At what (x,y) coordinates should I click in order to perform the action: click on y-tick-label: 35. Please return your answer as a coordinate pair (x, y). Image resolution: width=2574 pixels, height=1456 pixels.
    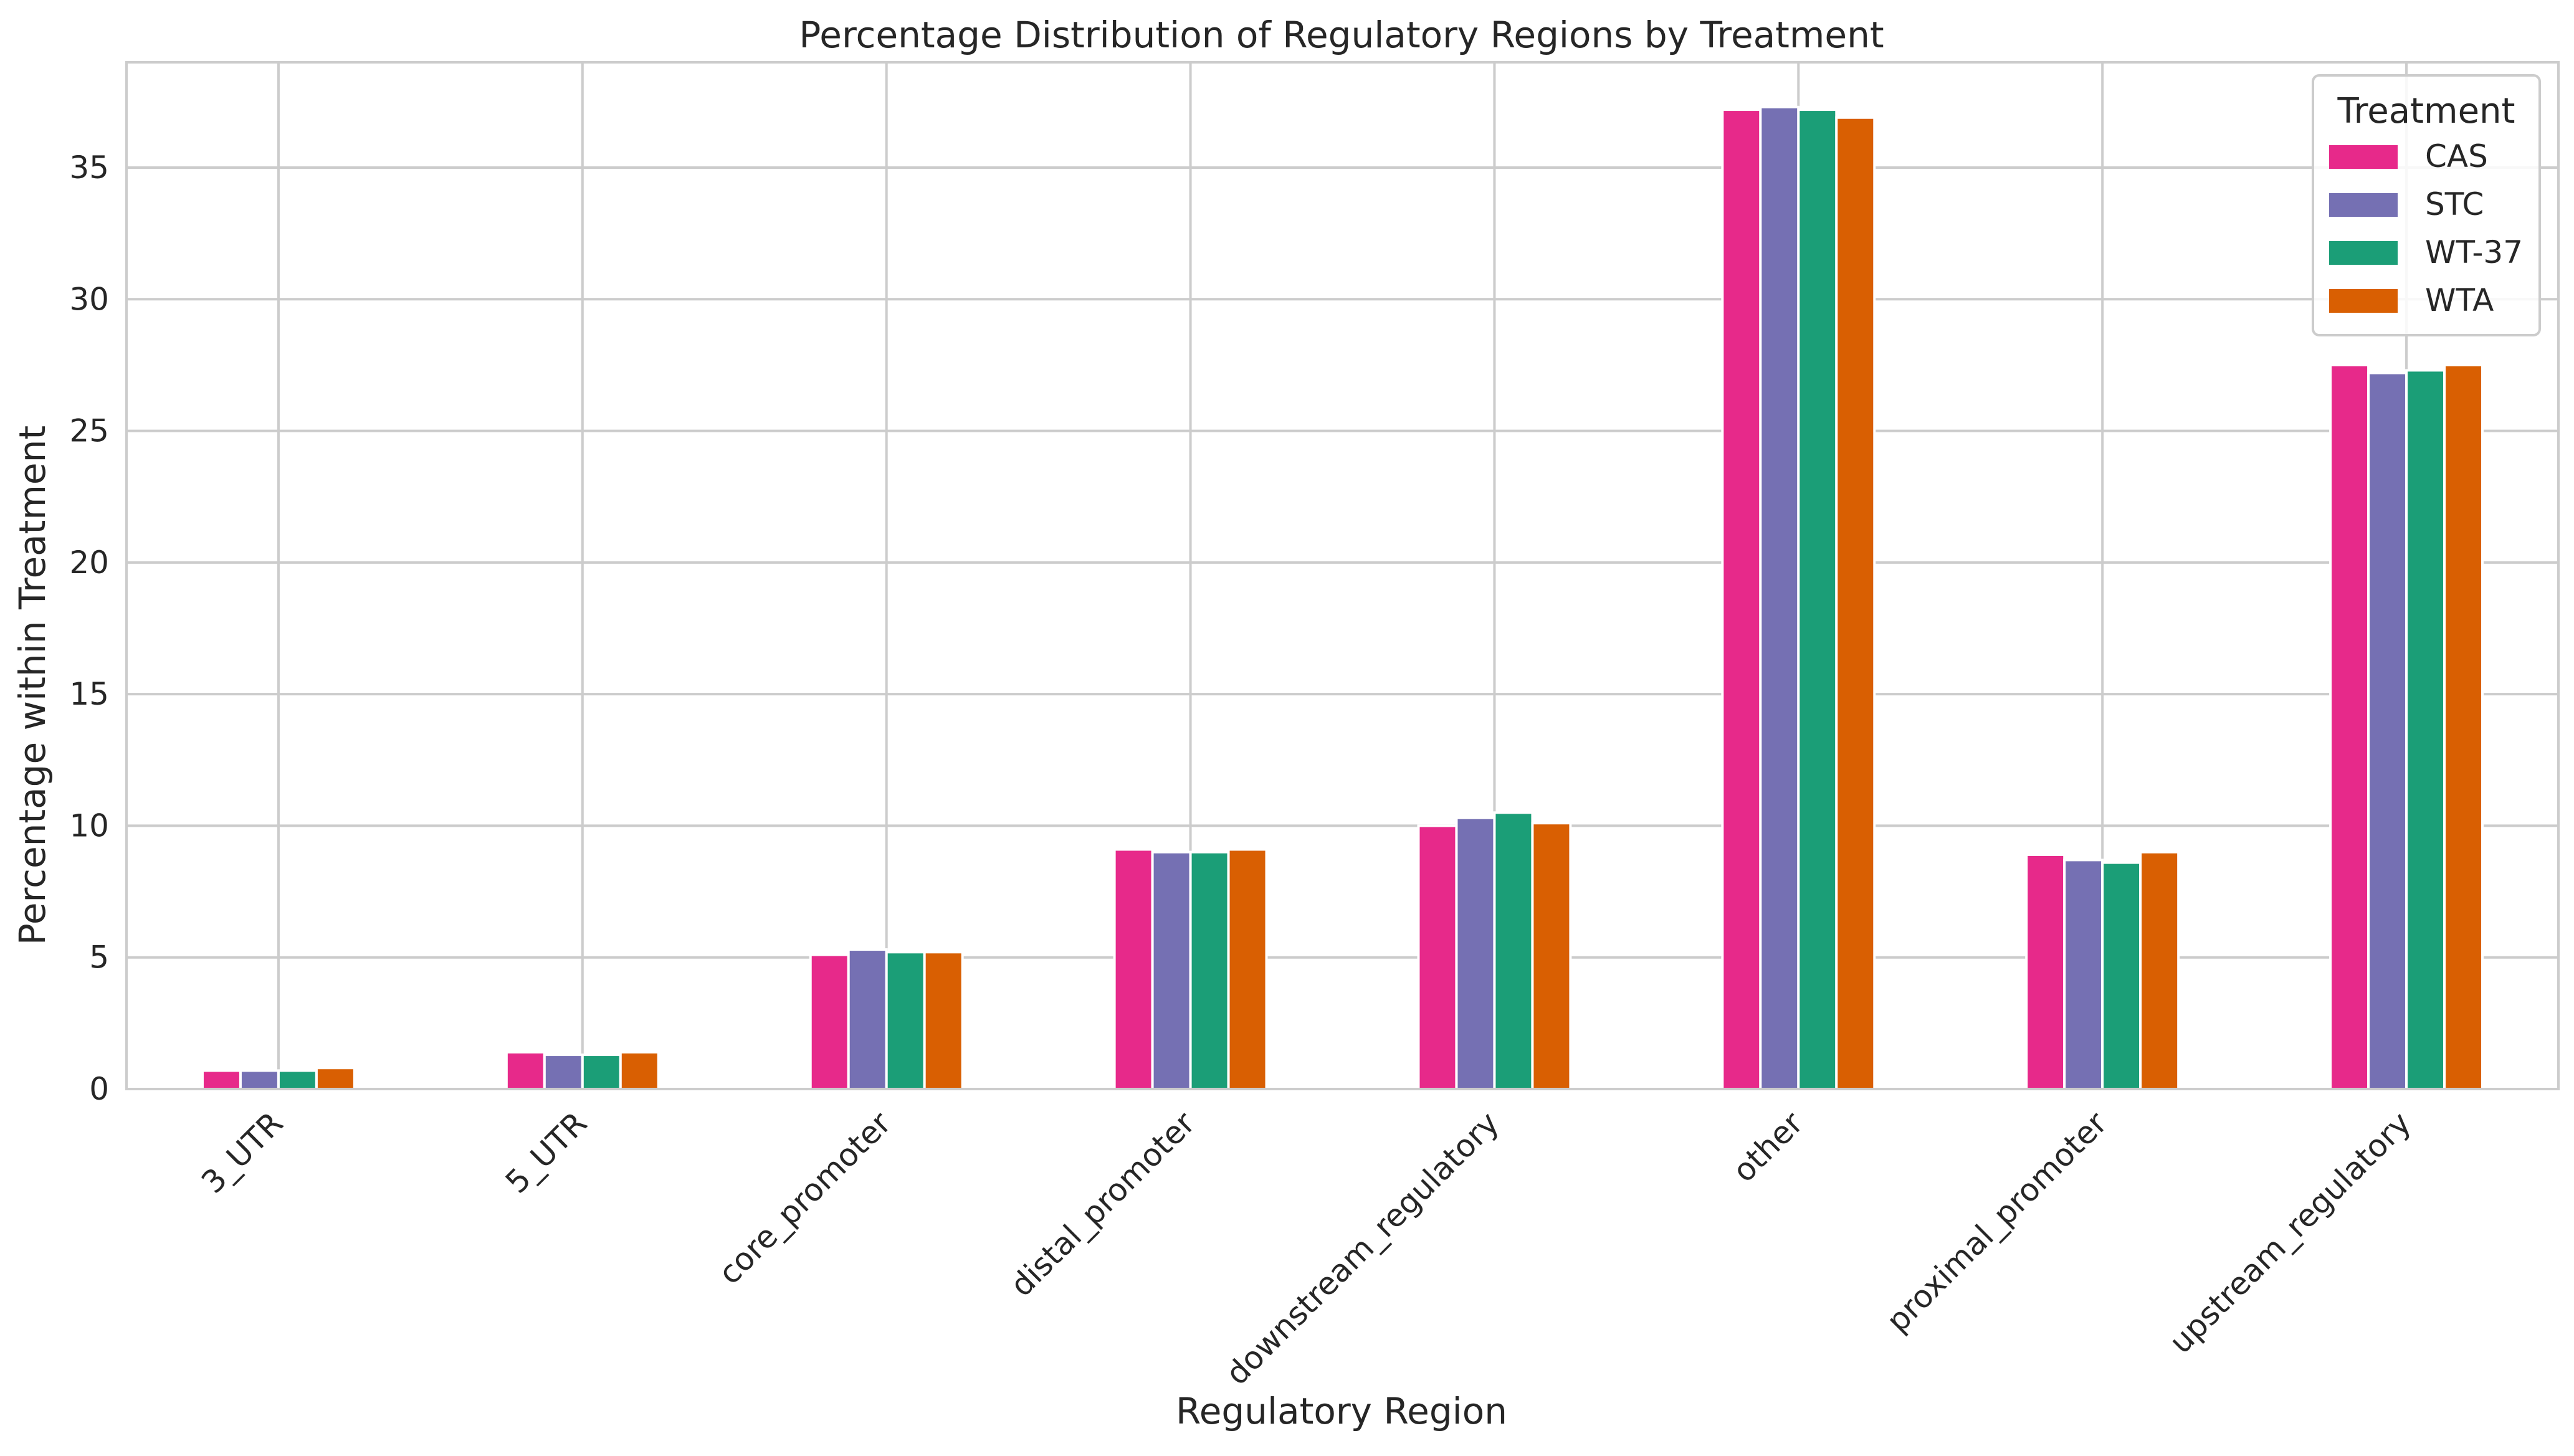
    Looking at the image, I should click on (89, 168).